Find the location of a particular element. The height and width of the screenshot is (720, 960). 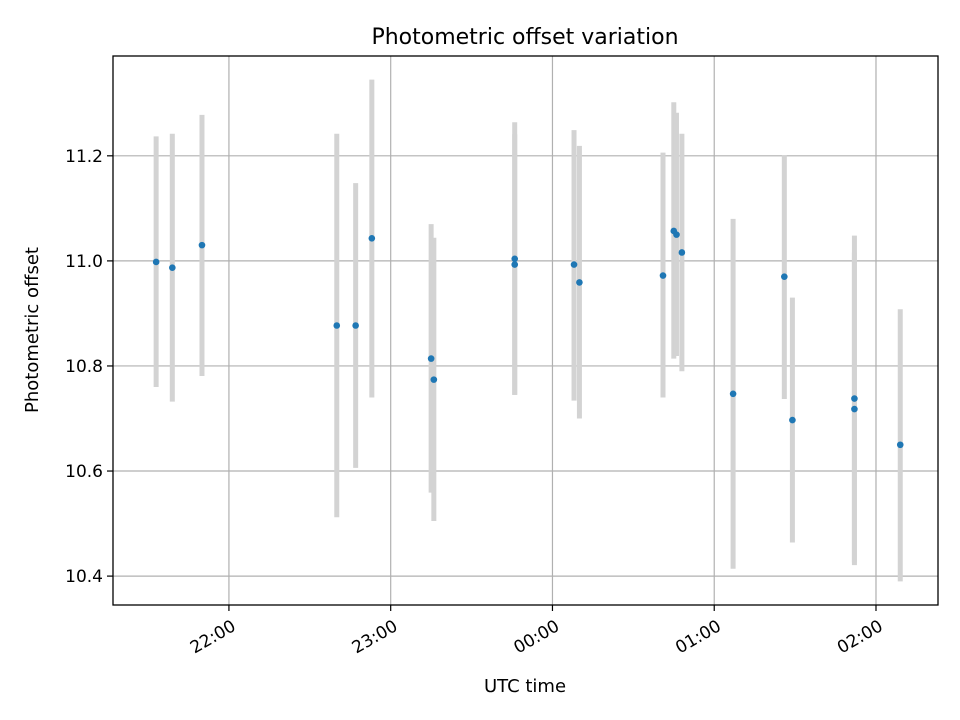

chart-title: Photometric offset variation is located at coordinates (524, 37).